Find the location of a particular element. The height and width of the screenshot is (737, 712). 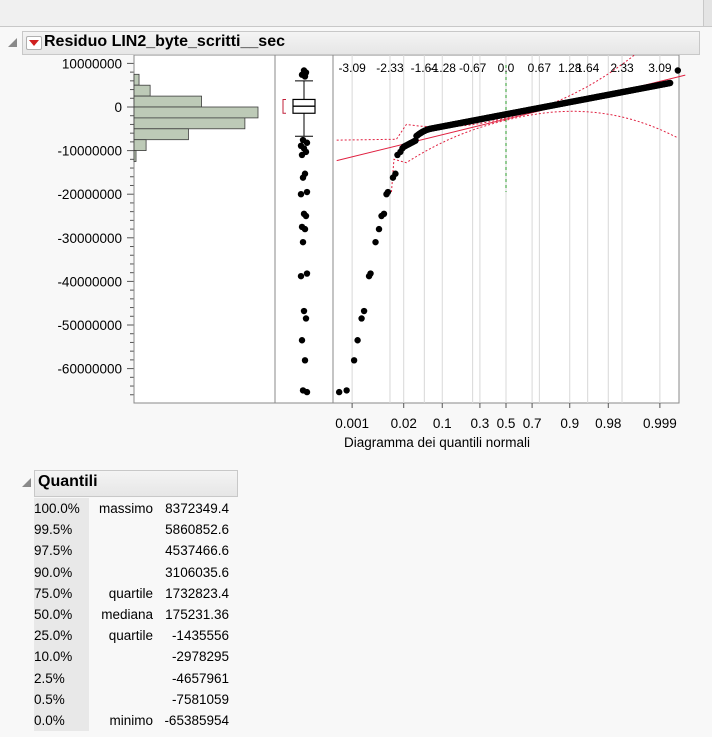

quantile-value: 175231.36 is located at coordinates (197, 615).